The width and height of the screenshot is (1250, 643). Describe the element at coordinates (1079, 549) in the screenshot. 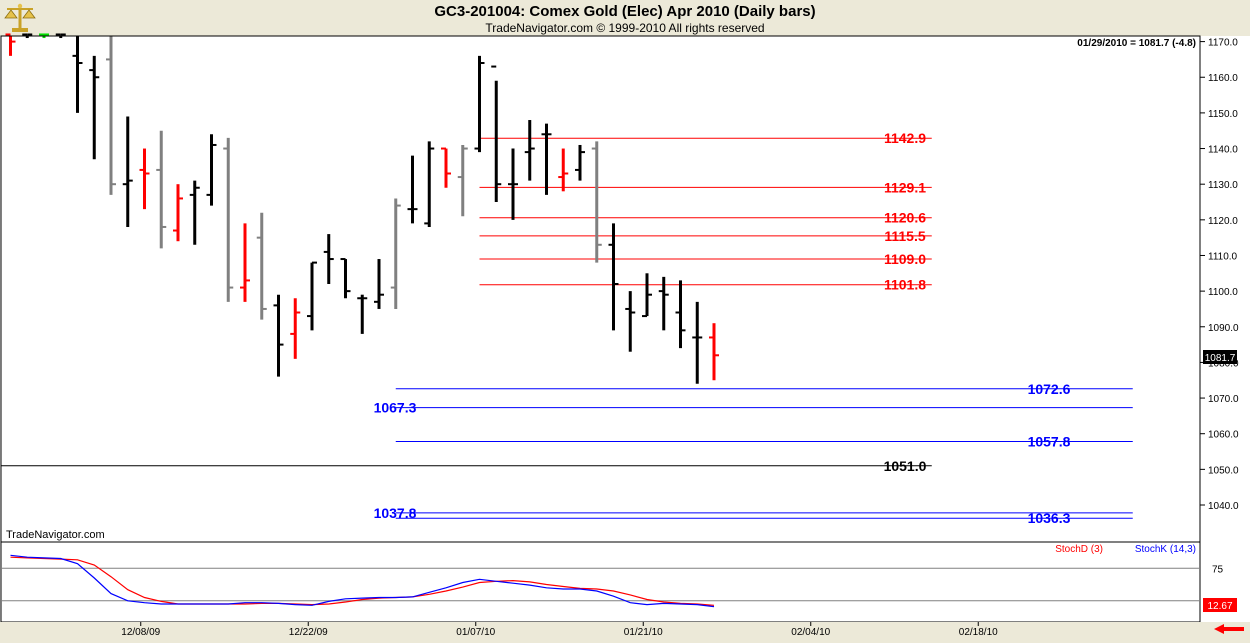

I see `stochd-legend: StochD (3)` at that location.